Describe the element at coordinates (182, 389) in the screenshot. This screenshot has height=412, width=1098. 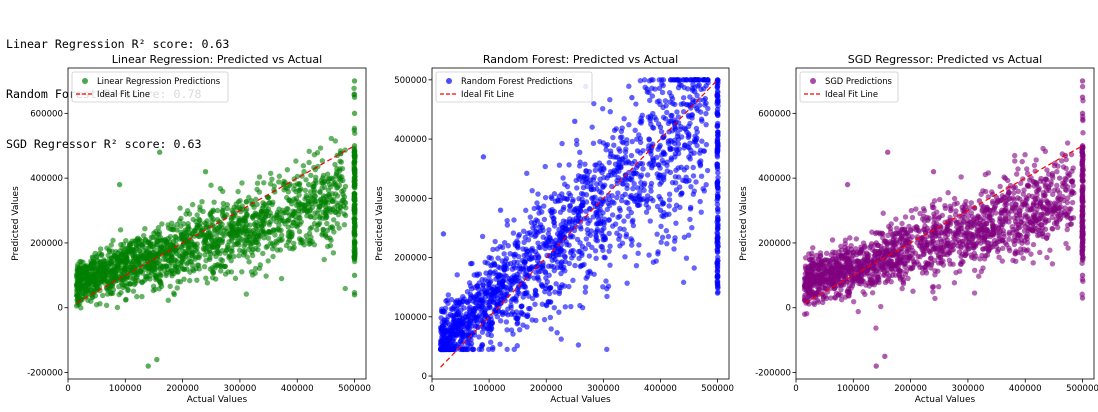
I see `x-tick-label: 200000` at that location.